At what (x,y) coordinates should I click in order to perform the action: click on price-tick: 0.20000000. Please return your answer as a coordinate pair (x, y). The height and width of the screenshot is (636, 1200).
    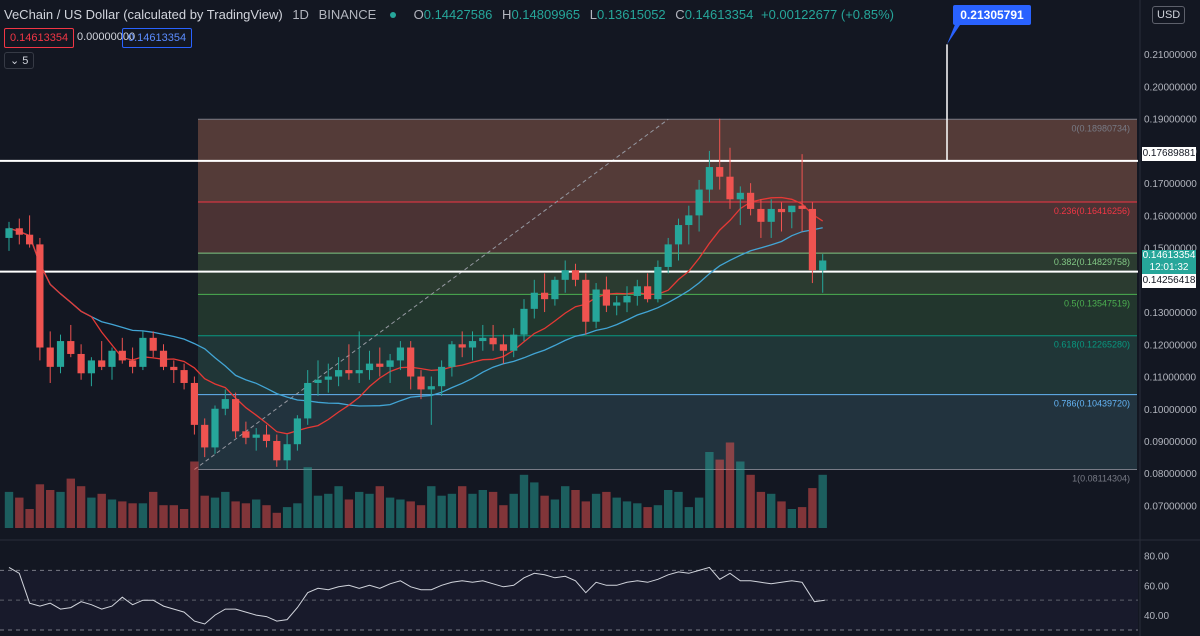
    Looking at the image, I should click on (1170, 87).